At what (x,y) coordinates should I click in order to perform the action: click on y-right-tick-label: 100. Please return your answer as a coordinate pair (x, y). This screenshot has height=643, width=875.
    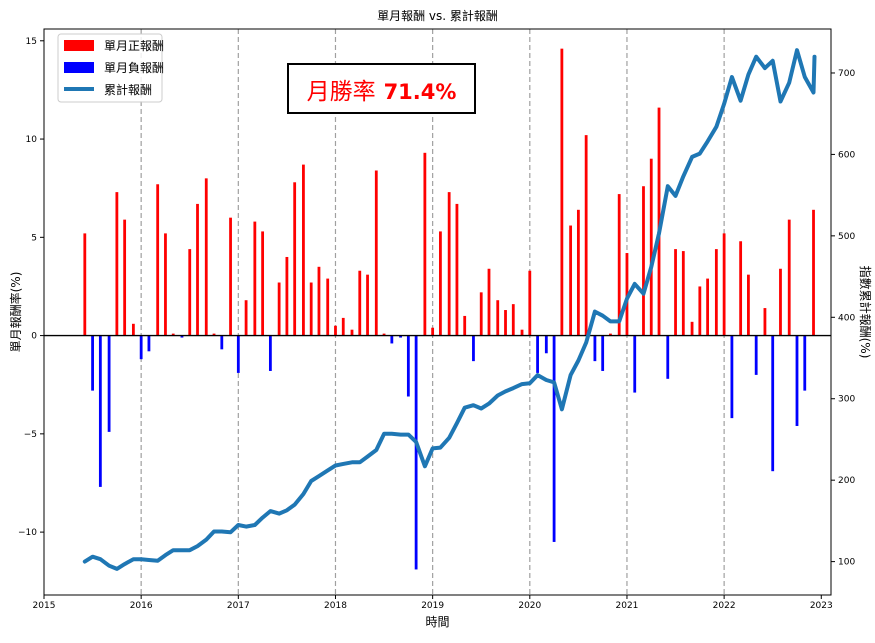
    Looking at the image, I should click on (846, 563).